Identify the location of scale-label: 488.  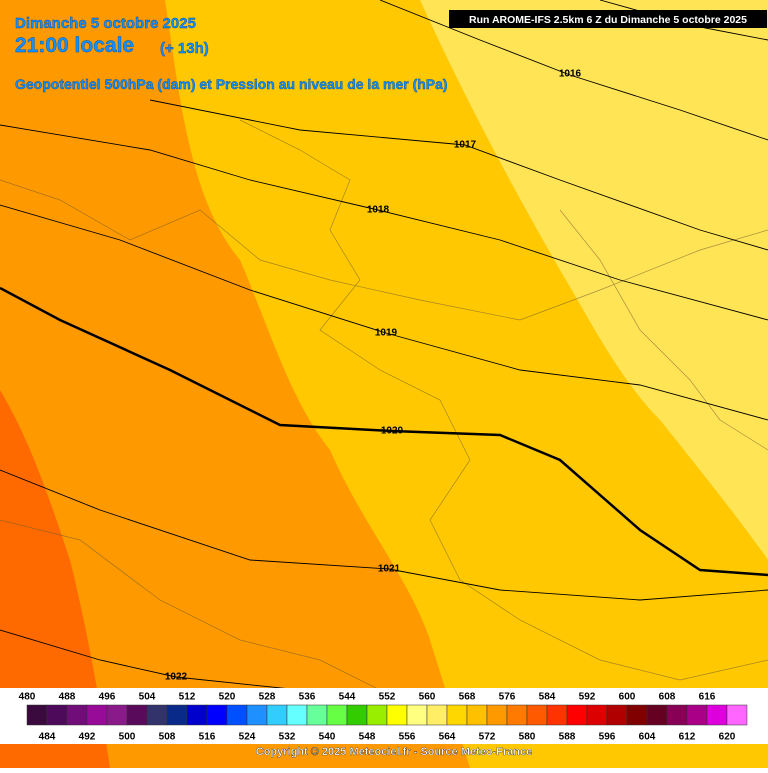
(67, 697).